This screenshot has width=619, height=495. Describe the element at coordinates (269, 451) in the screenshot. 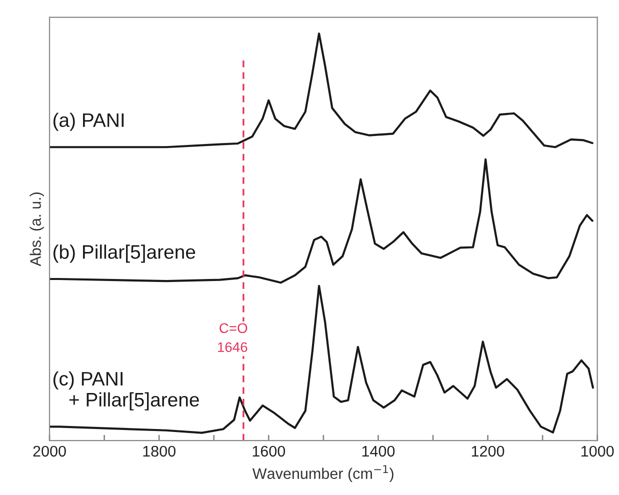

I see `x-tick-label: 1600` at that location.